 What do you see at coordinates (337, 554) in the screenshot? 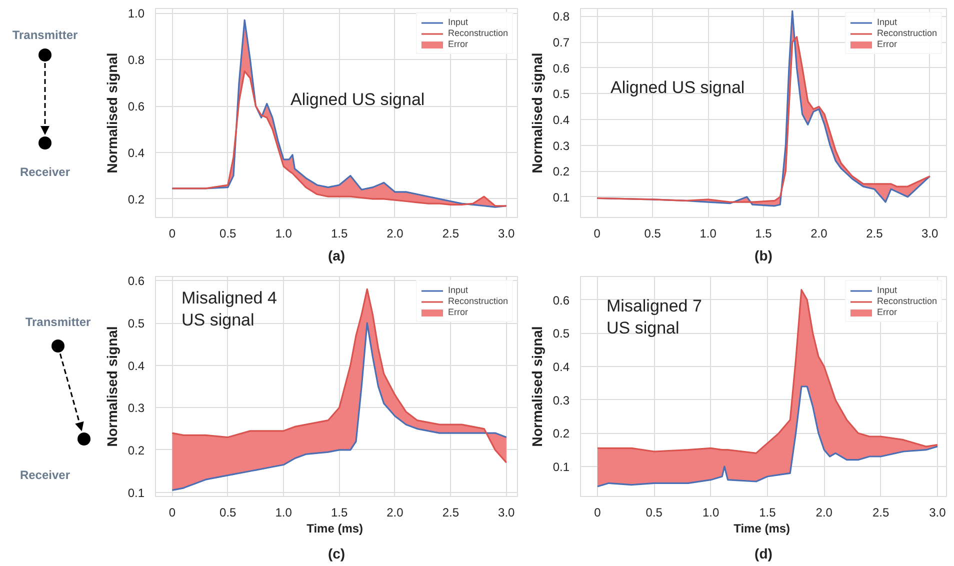
I see `text: (c)` at bounding box center [337, 554].